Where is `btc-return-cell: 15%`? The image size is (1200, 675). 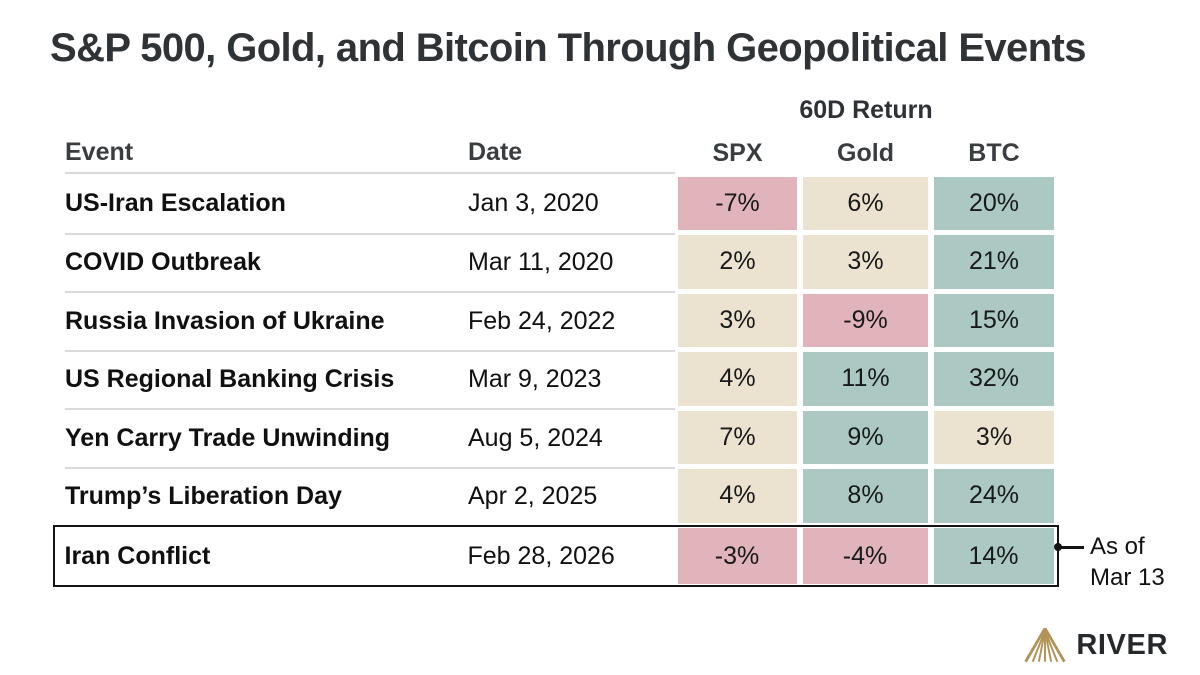 btc-return-cell: 15% is located at coordinates (994, 320).